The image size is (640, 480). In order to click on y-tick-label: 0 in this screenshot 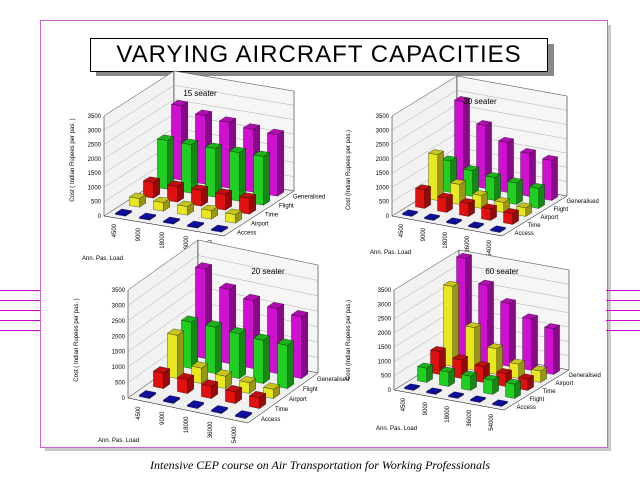, I will do `click(100, 217)`.